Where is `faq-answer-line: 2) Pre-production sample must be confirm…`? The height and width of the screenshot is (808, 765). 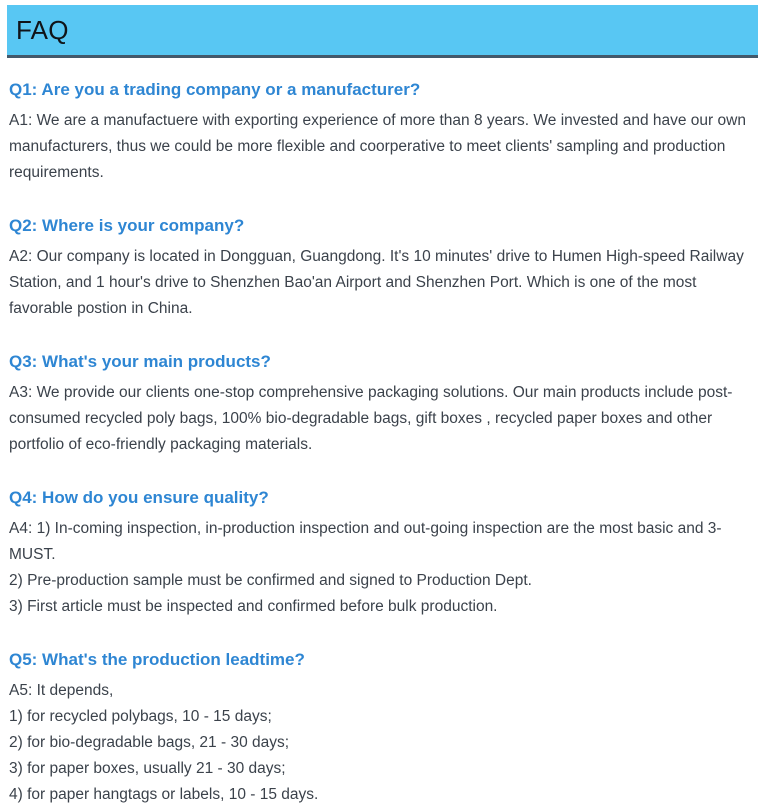 faq-answer-line: 2) Pre-production sample must be confirm… is located at coordinates (270, 580).